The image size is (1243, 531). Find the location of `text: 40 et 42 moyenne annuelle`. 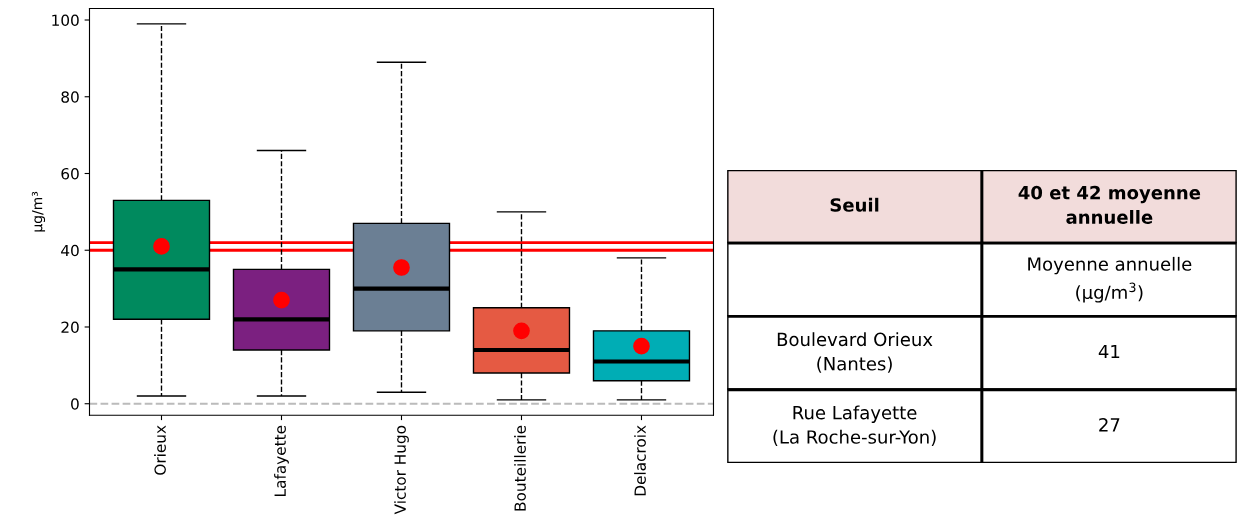

text: 40 et 42 moyenne annuelle is located at coordinates (1109, 204).